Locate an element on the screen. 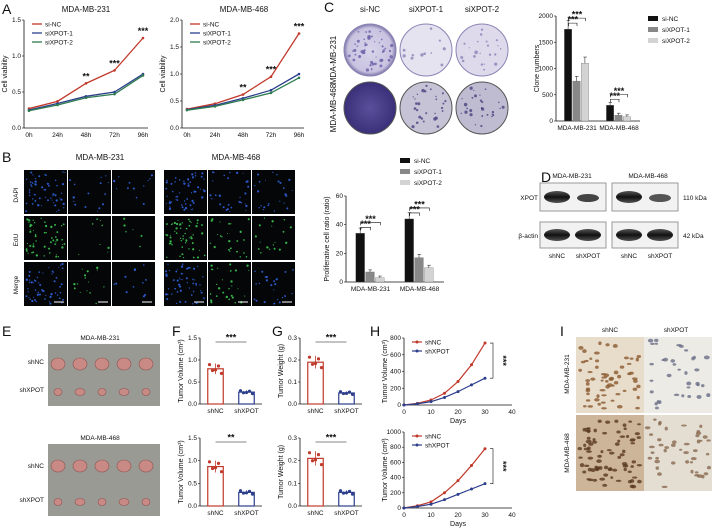 The width and height of the screenshot is (719, 531). F1-dot is located at coordinates (252, 394).